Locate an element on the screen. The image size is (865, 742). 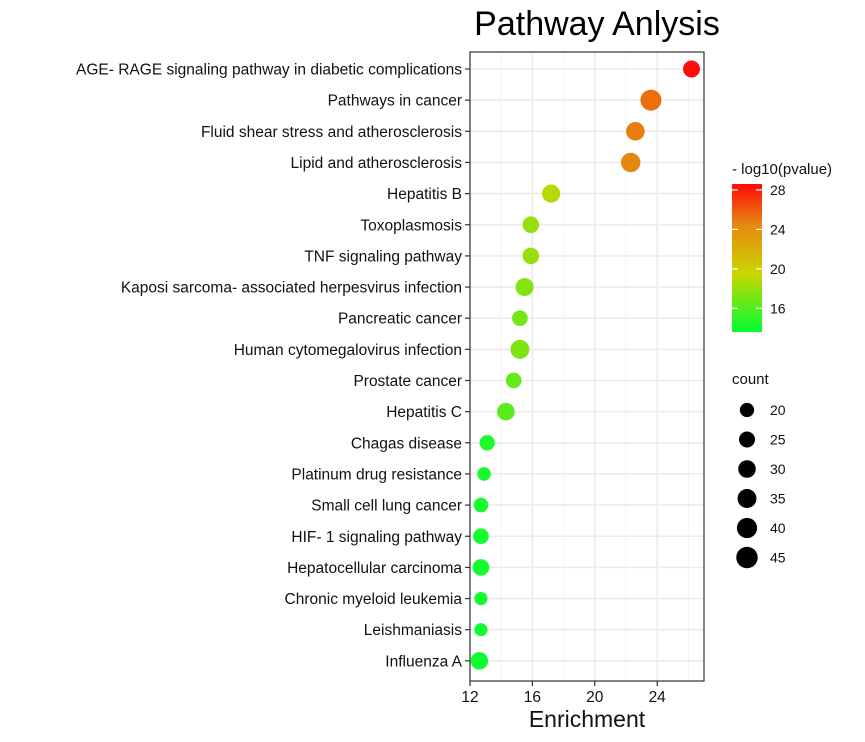
size-legend-items: 20 25 30 35 40 45 is located at coordinates (761, 485).